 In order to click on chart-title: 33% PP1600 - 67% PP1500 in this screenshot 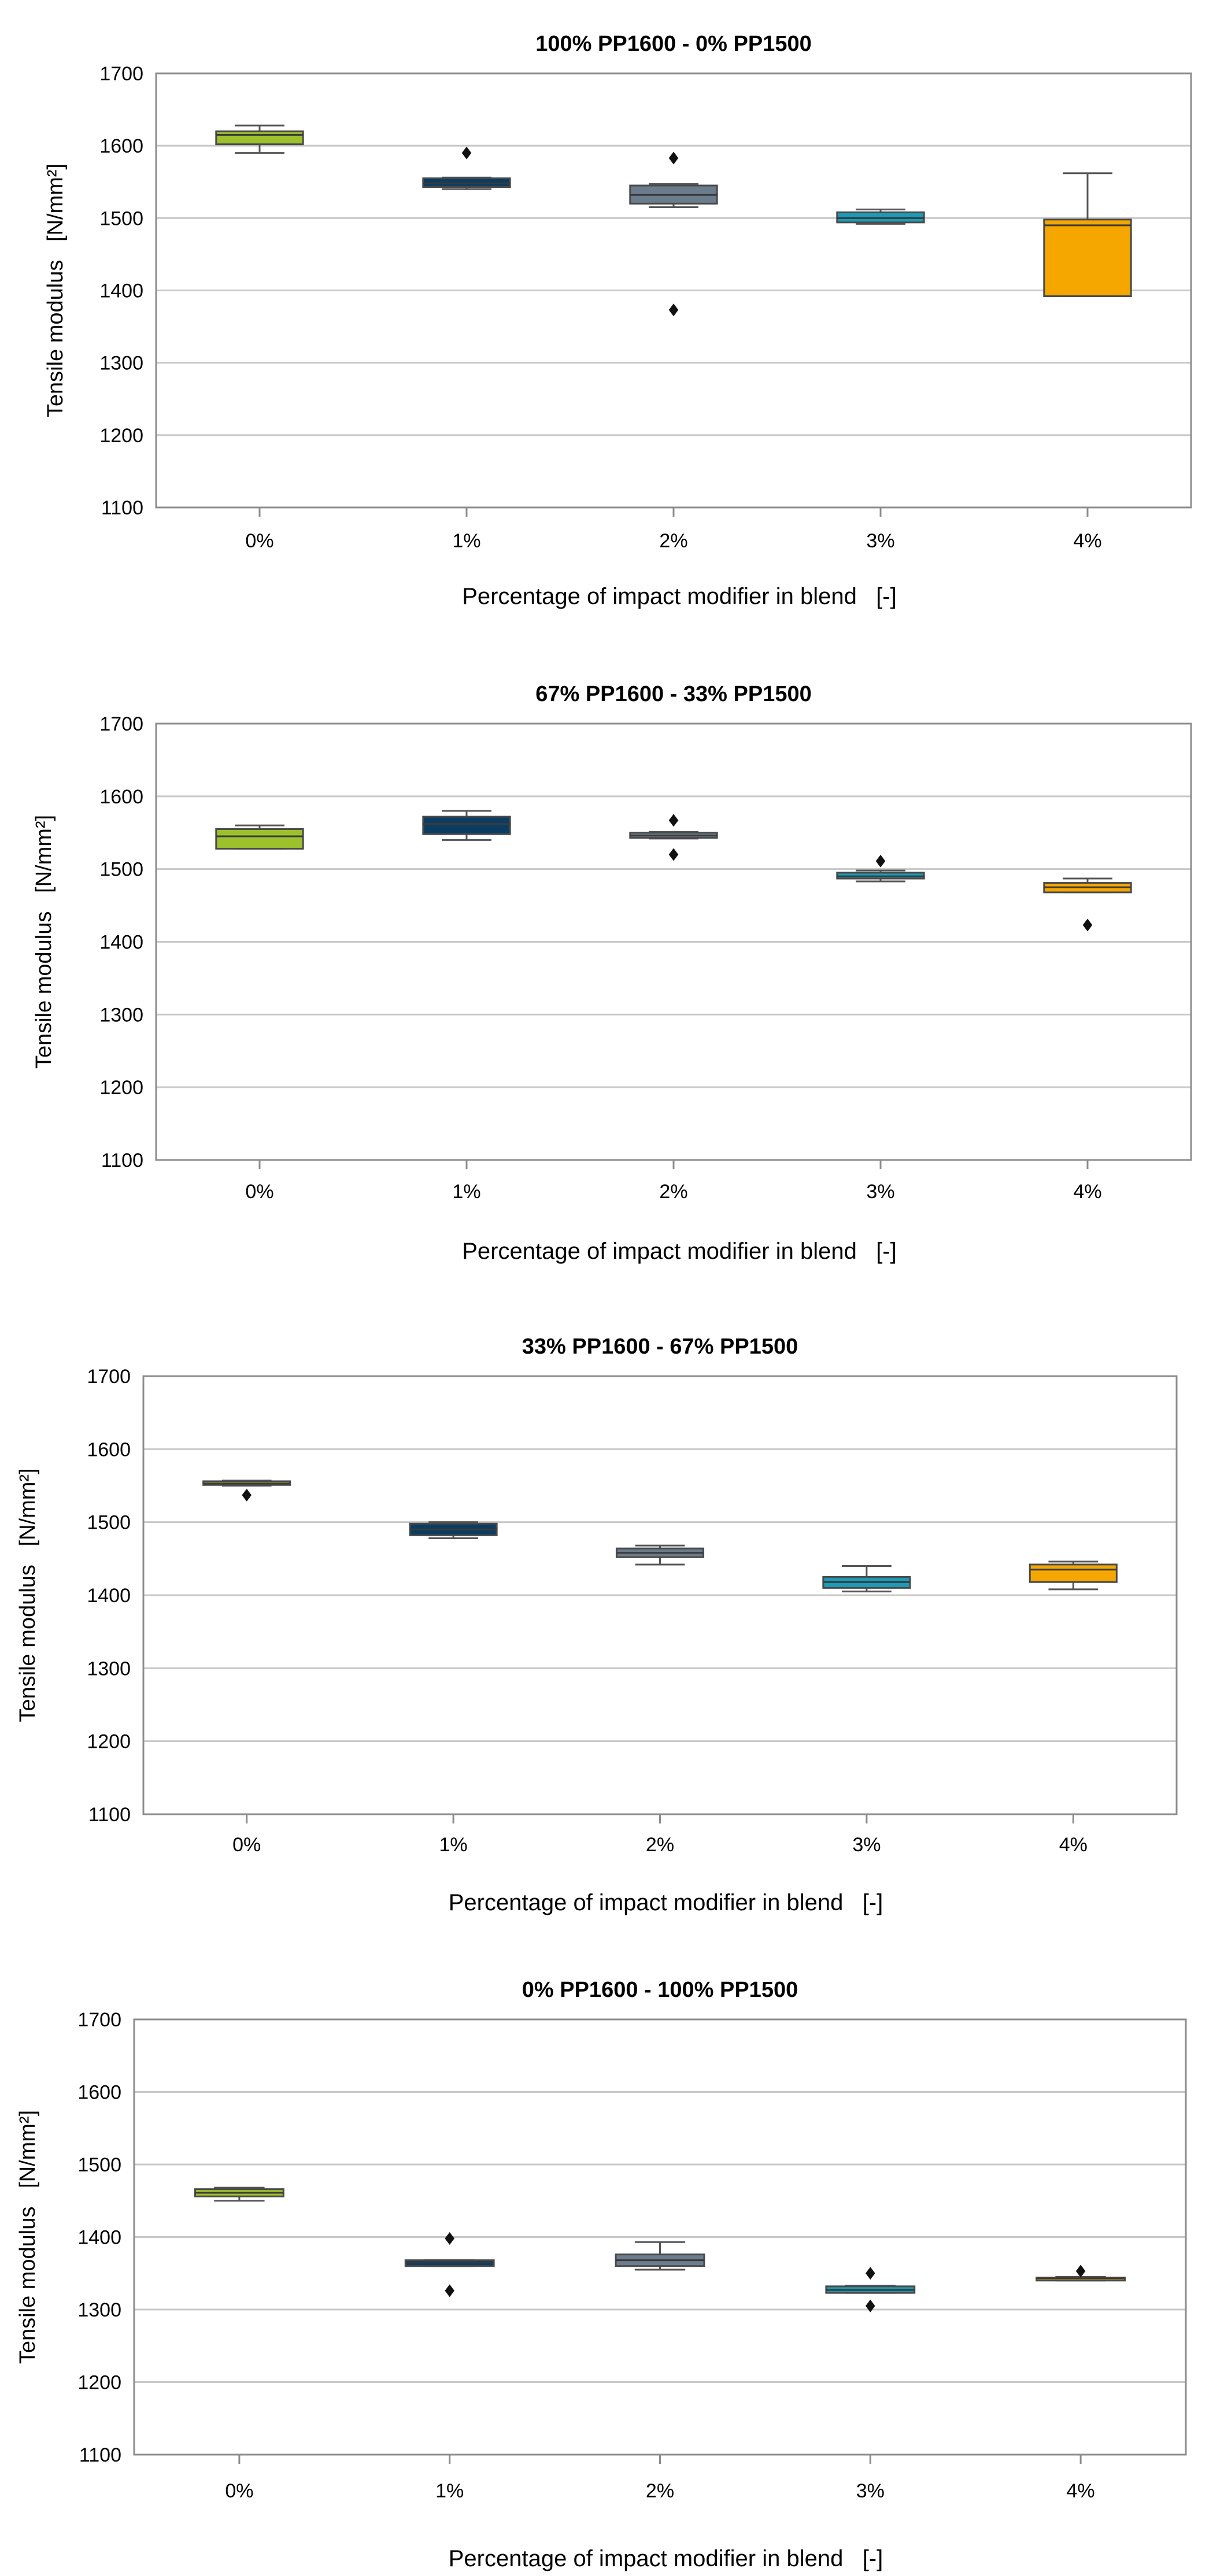, I will do `click(660, 1347)`.